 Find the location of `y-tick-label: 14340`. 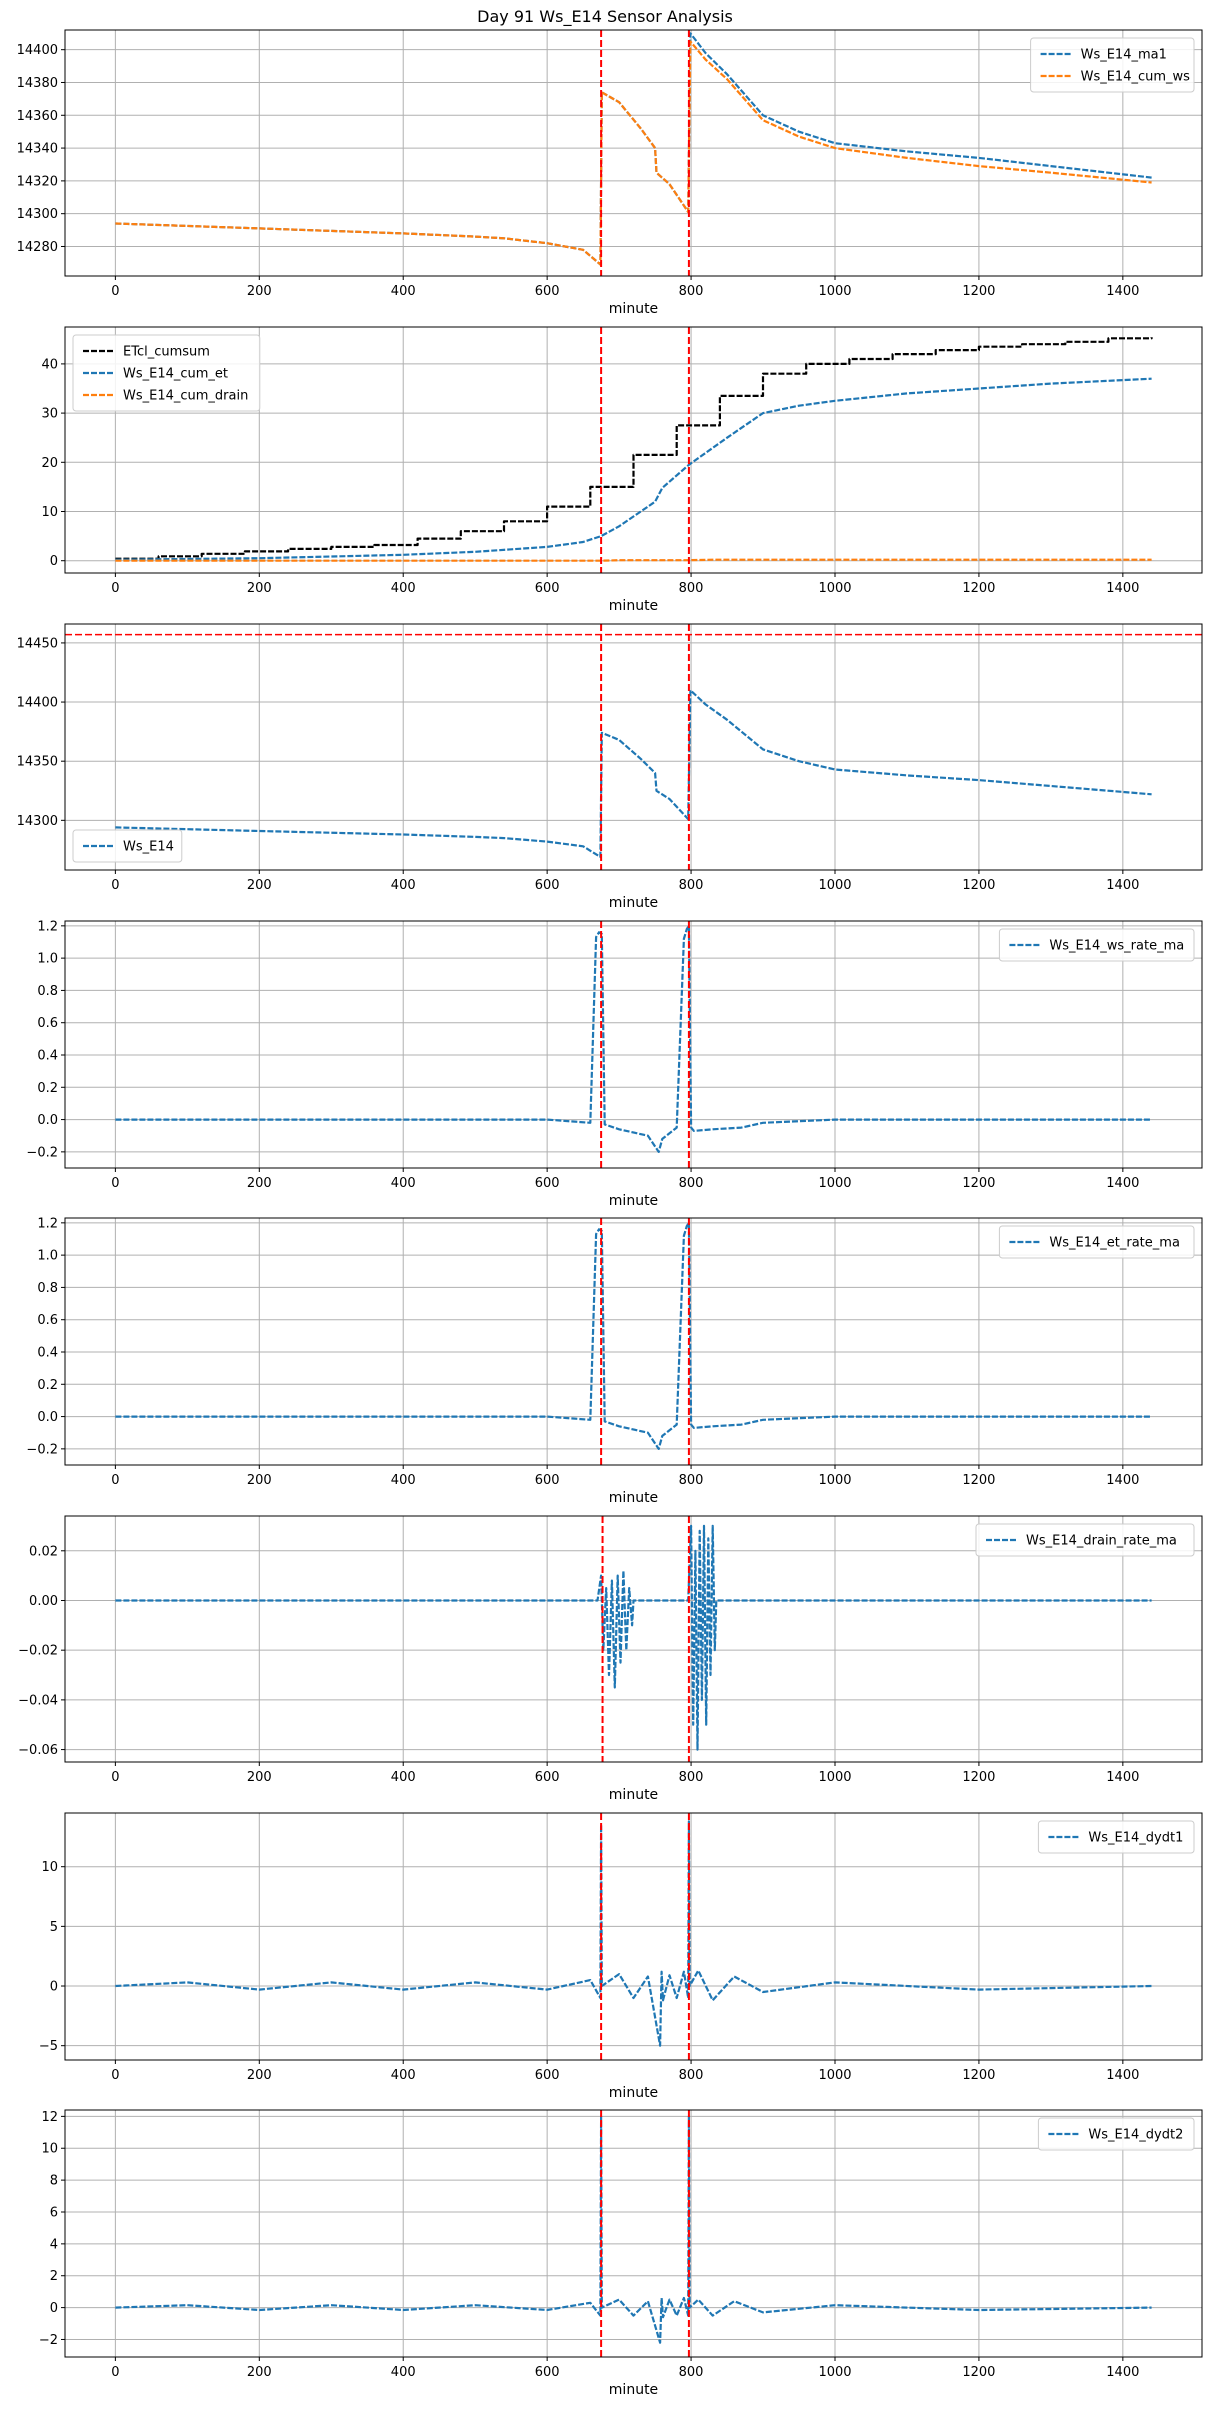

y-tick-label: 14340 is located at coordinates (37, 149).